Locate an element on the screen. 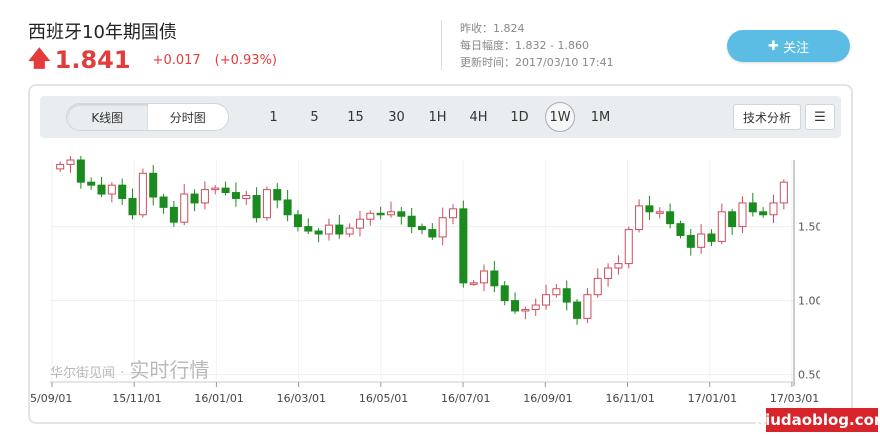 Image resolution: width=880 pixels, height=436 pixels. site-badge: niudaoblog.com is located at coordinates (817, 420).